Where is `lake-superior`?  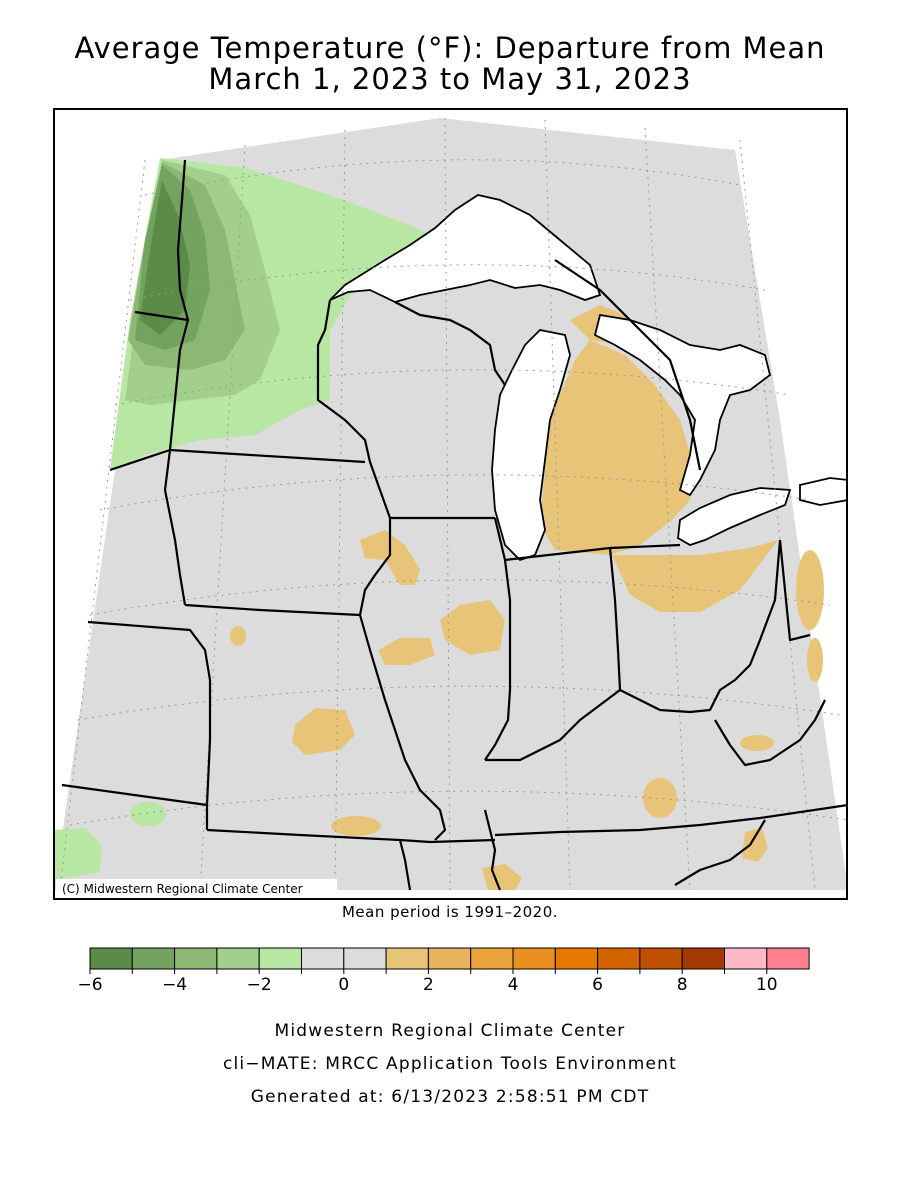 lake-superior is located at coordinates (465, 248).